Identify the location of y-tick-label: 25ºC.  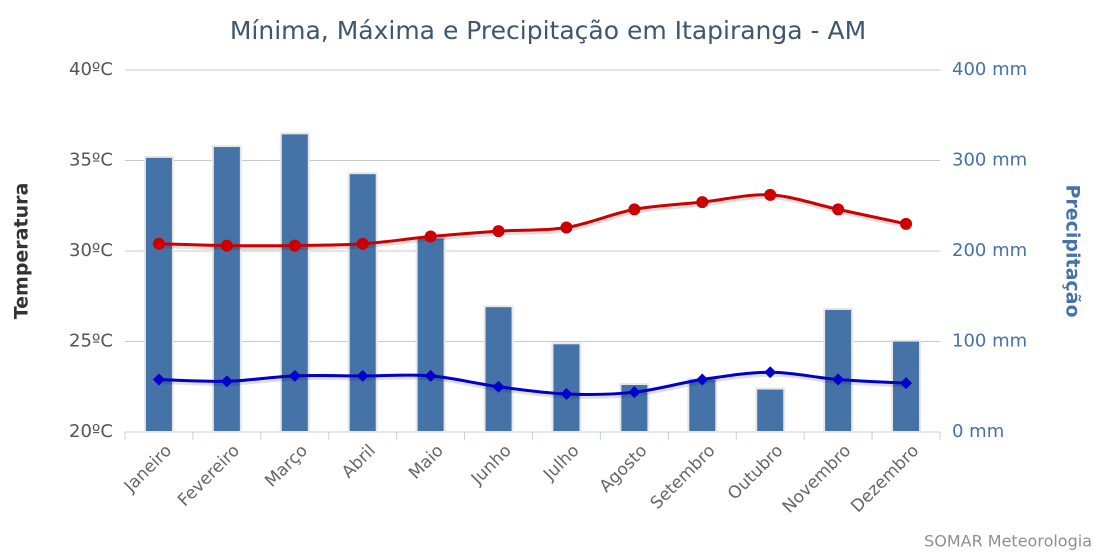
(91, 341).